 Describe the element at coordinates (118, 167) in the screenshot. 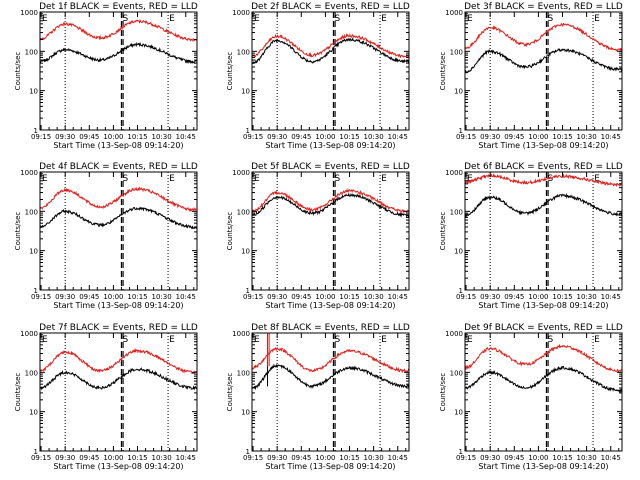

I see `panel-title: Det 4f BLACK = Events, RED = LLD` at that location.